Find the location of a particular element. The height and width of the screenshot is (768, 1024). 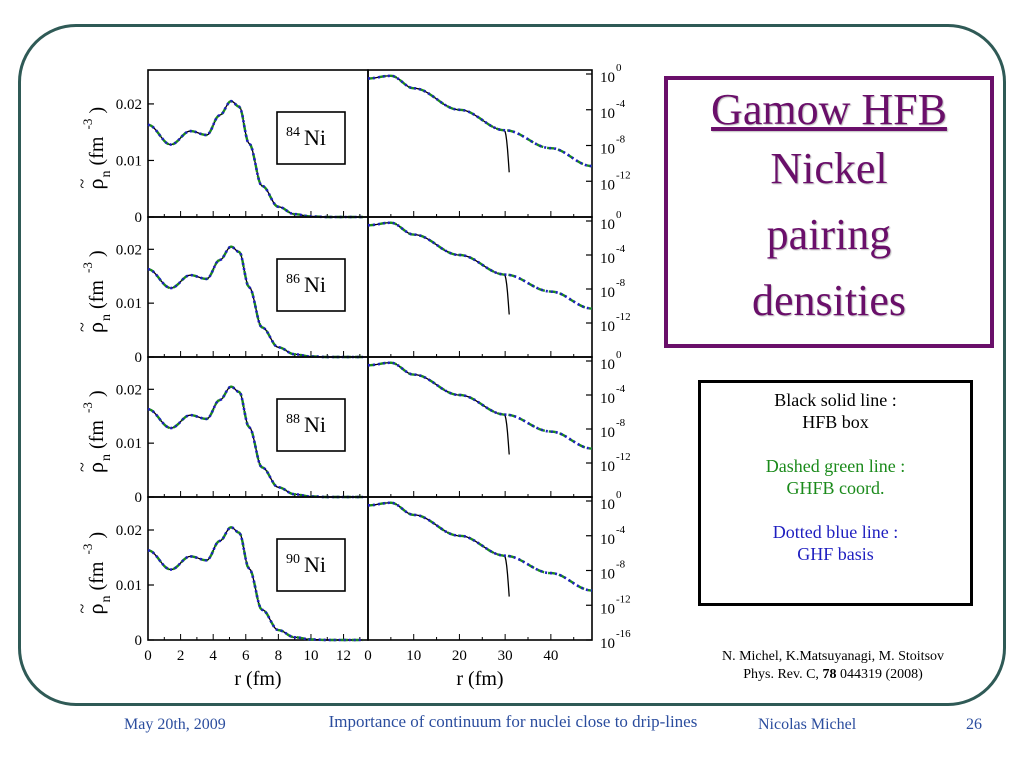

left-xtick-label: 0 is located at coordinates (148, 656).